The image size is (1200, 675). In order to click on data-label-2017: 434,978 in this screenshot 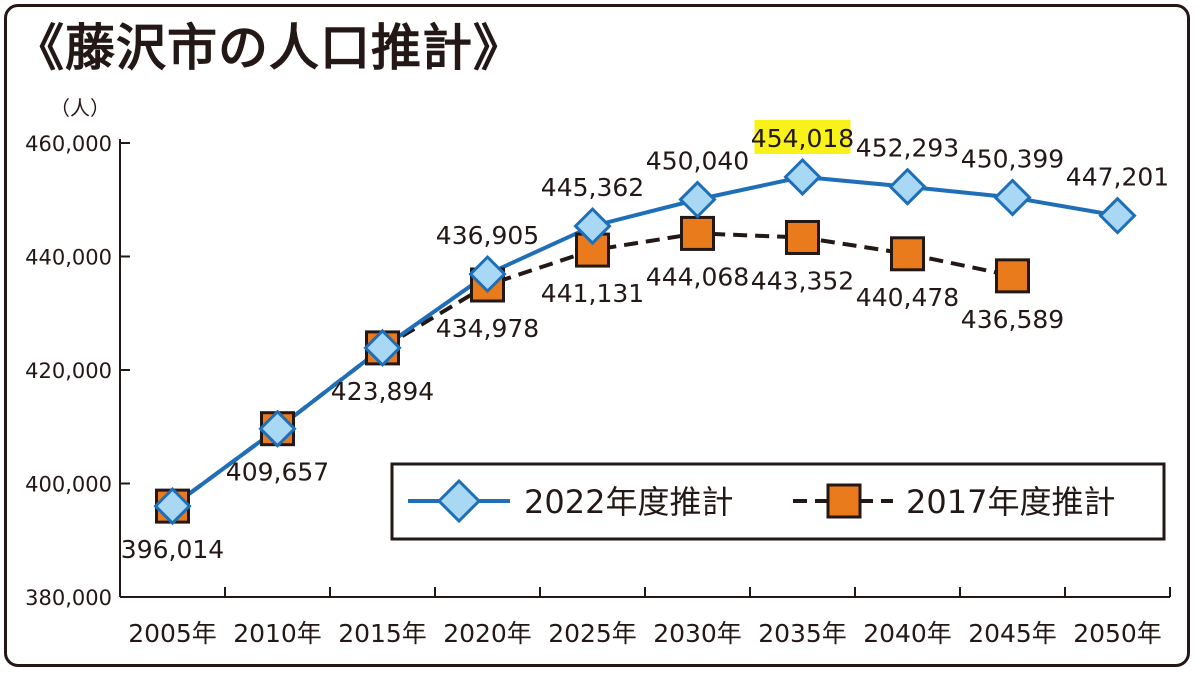, I will do `click(487, 328)`.